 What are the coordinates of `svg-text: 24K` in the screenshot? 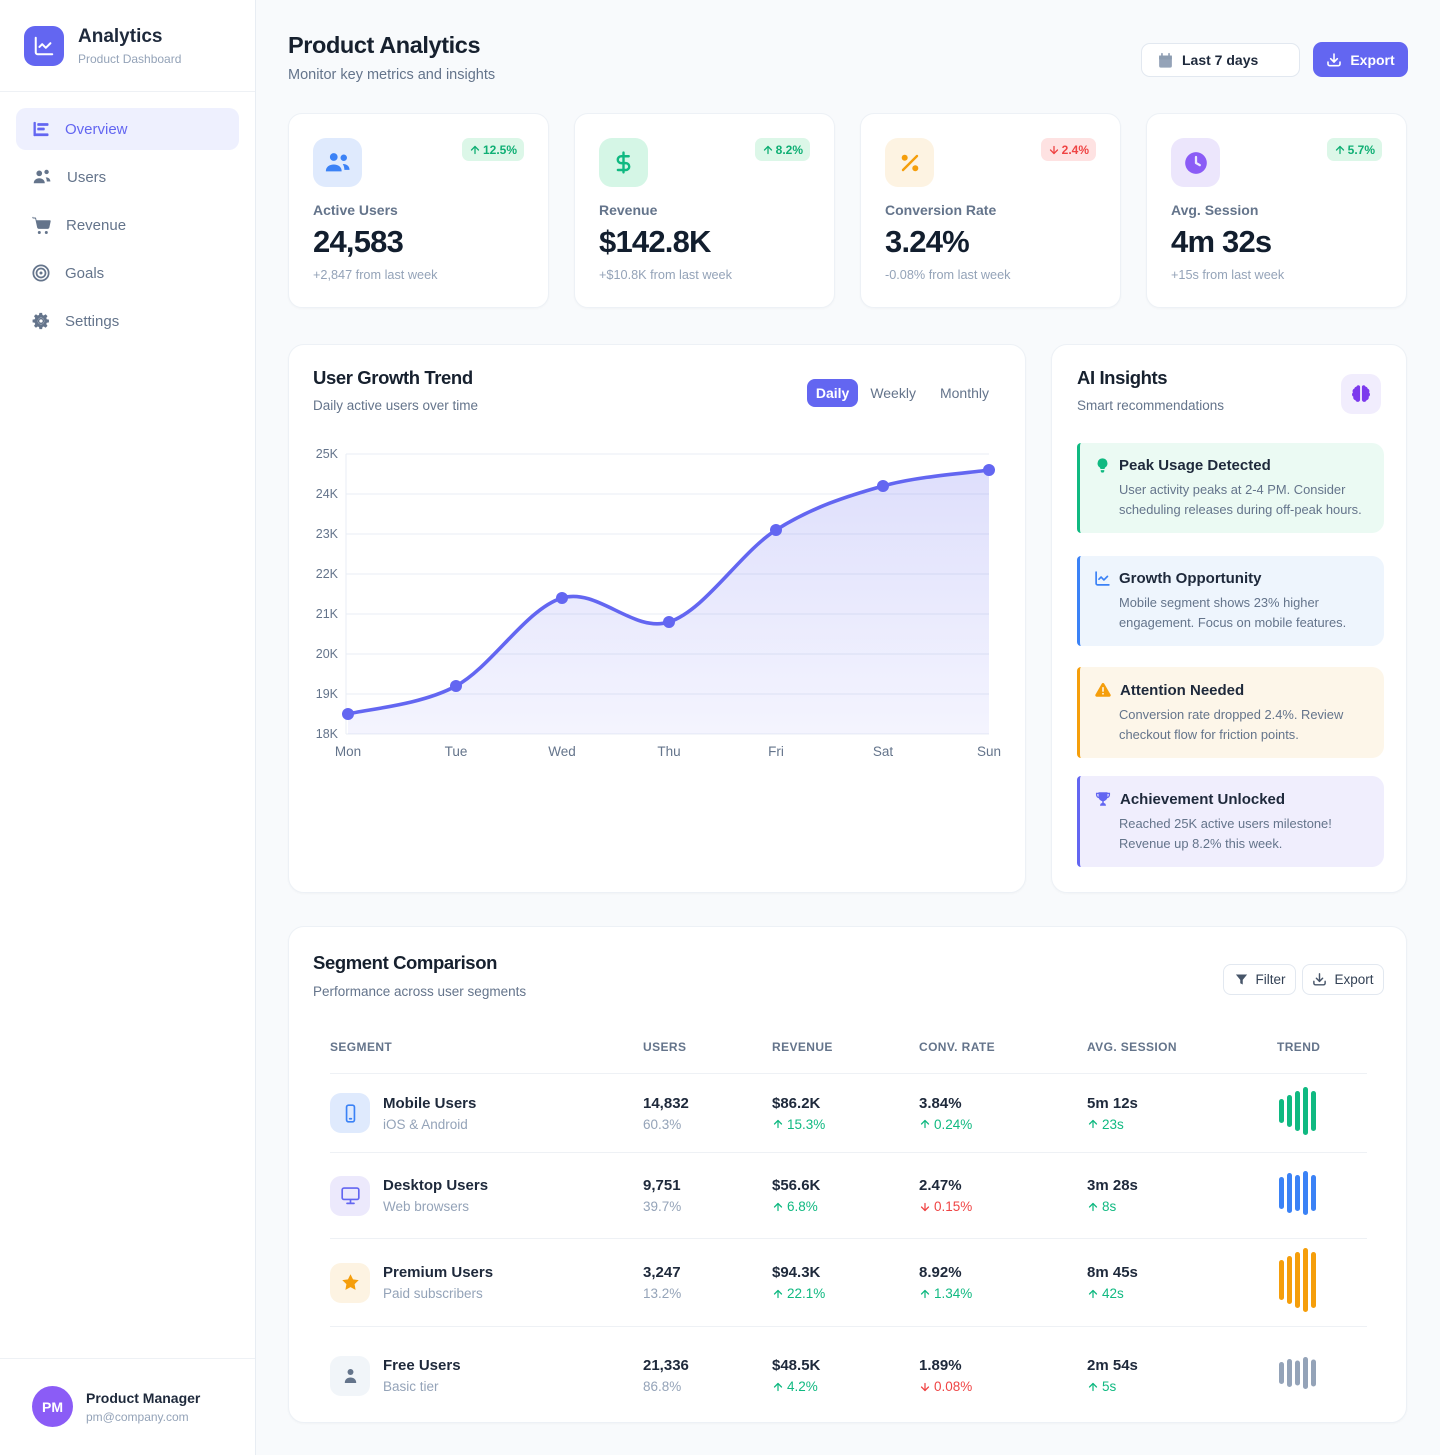 It's located at (327, 494).